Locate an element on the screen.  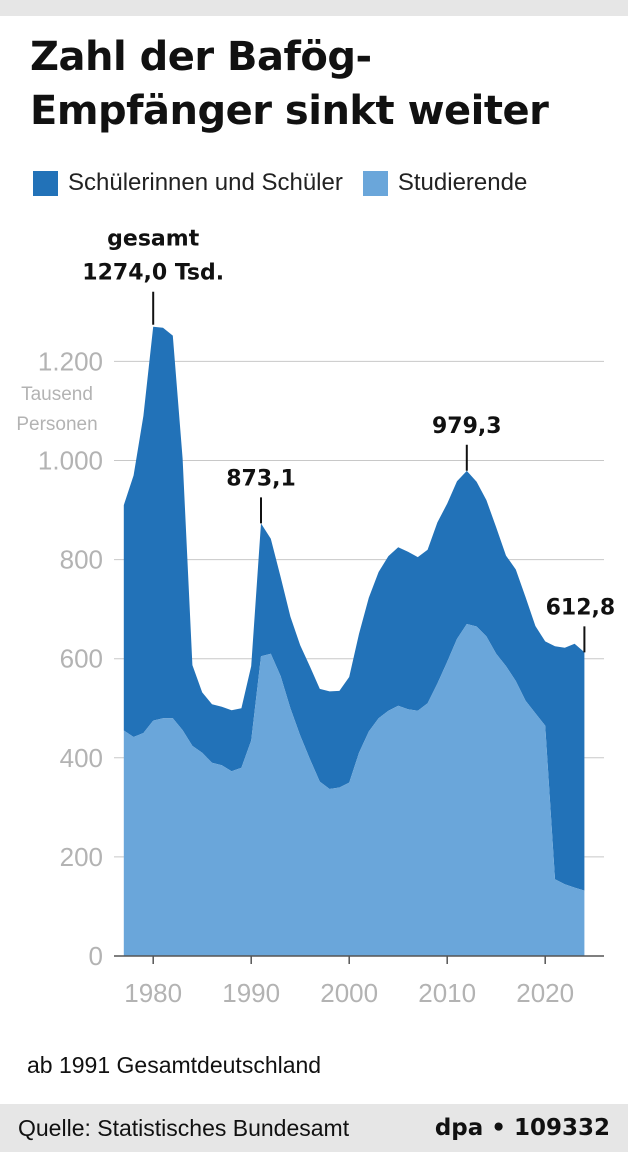
y-tick-label-400: 400 is located at coordinates (81, 758).